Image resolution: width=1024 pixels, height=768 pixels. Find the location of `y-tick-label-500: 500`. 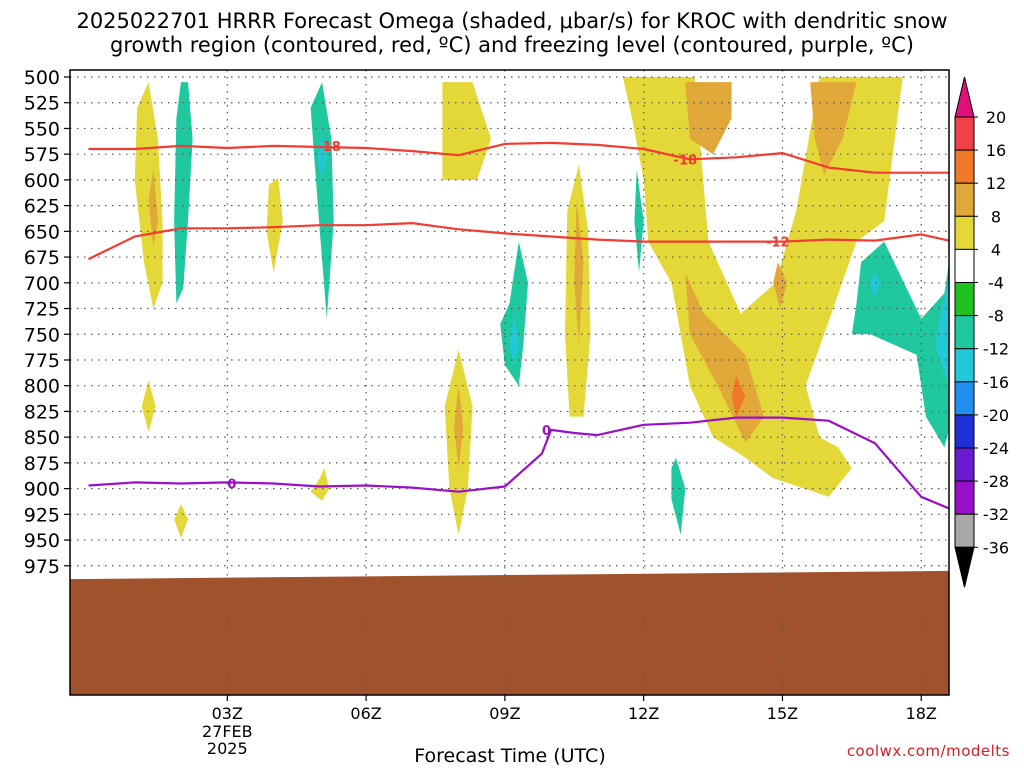

y-tick-label-500: 500 is located at coordinates (42, 78).